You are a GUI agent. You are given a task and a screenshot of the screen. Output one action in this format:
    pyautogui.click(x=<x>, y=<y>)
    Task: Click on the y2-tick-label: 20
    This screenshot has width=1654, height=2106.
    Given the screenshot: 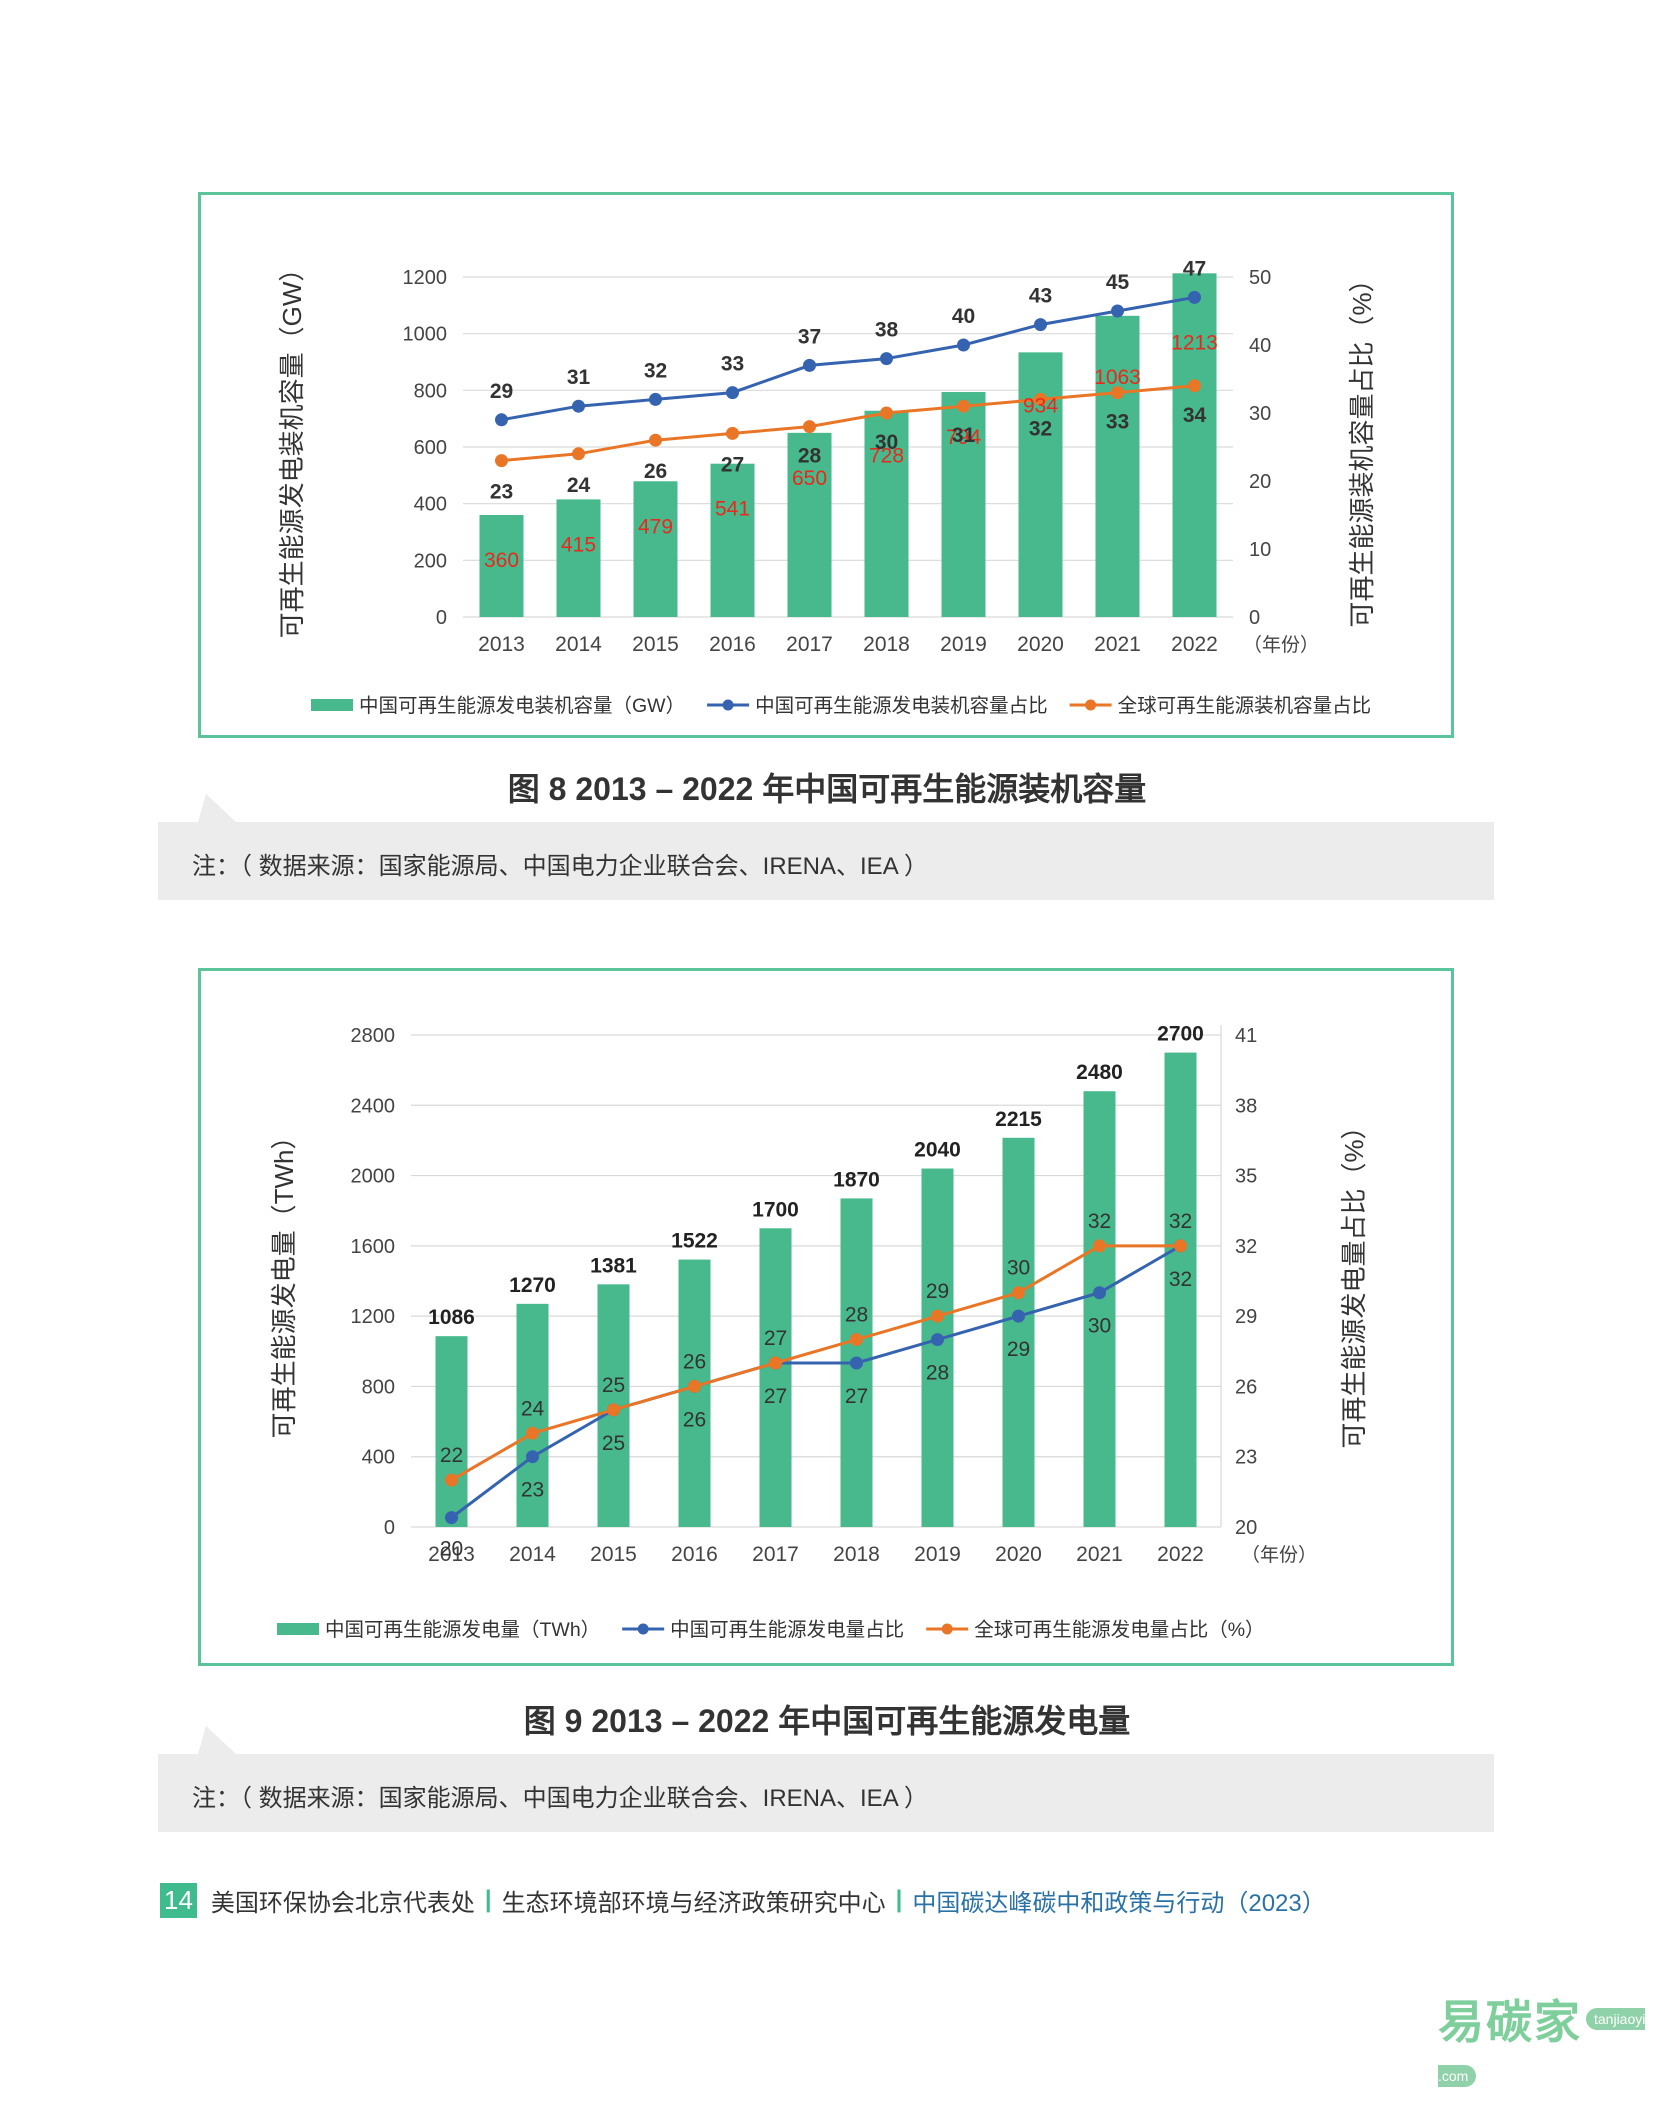 What is the action you would take?
    pyautogui.click(x=1260, y=482)
    